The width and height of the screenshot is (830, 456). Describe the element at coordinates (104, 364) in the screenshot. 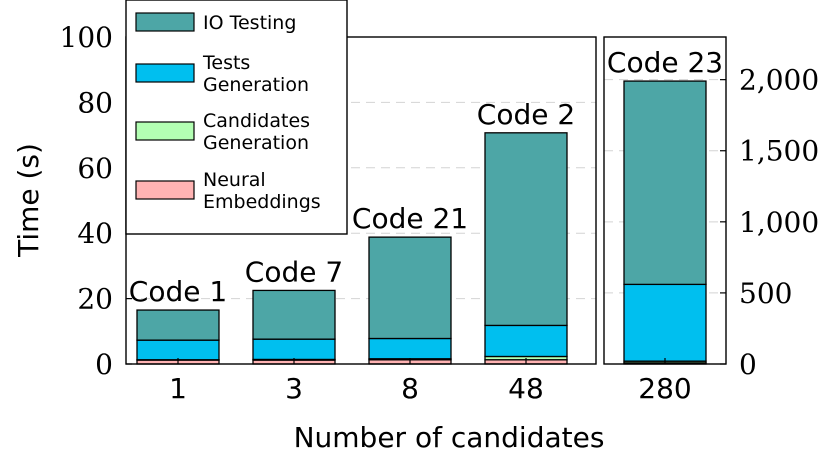

I see `left-y-tick-label: 0` at that location.